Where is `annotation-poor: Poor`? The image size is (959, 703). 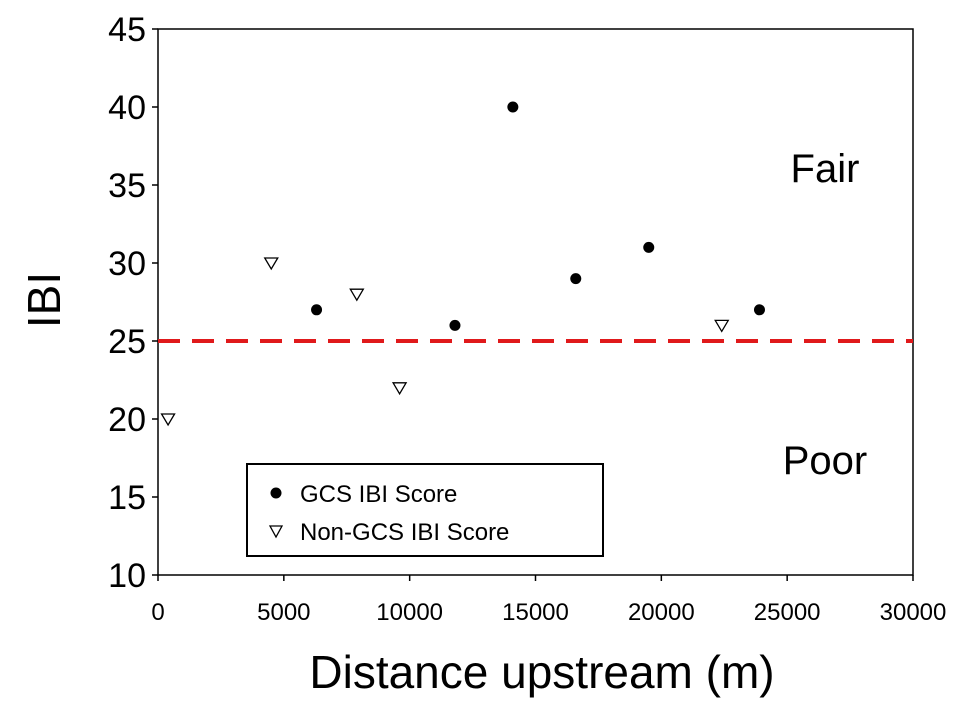
annotation-poor: Poor is located at coordinates (825, 461).